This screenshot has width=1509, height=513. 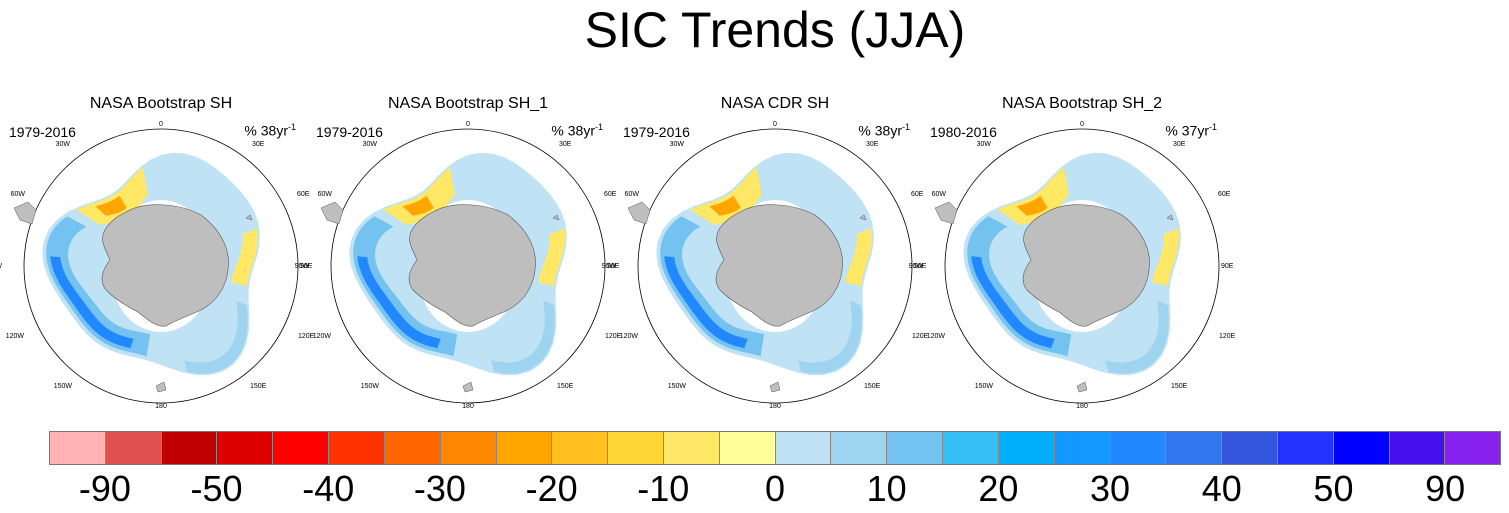 What do you see at coordinates (775, 103) in the screenshot?
I see `panel-title: NASA CDR SH` at bounding box center [775, 103].